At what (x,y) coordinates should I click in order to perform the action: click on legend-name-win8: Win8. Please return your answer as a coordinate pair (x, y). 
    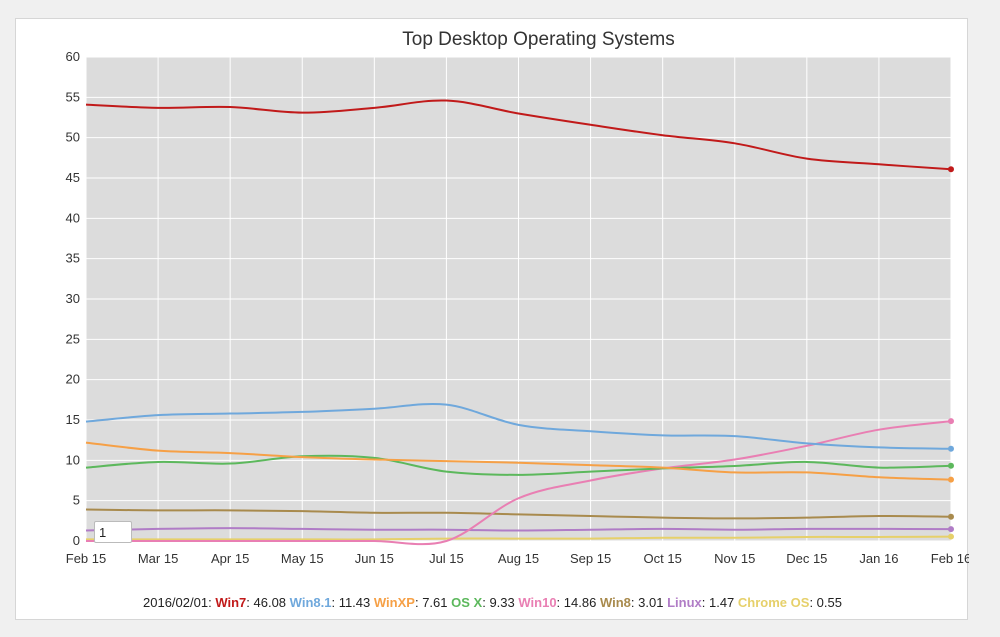
    Looking at the image, I should click on (615, 602).